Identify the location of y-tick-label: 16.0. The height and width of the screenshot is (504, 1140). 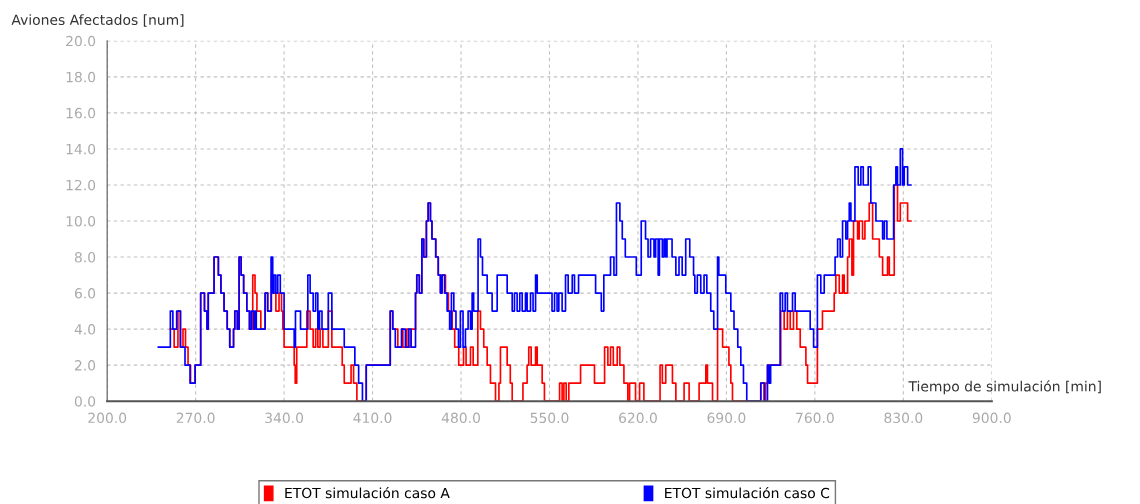
(81, 113).